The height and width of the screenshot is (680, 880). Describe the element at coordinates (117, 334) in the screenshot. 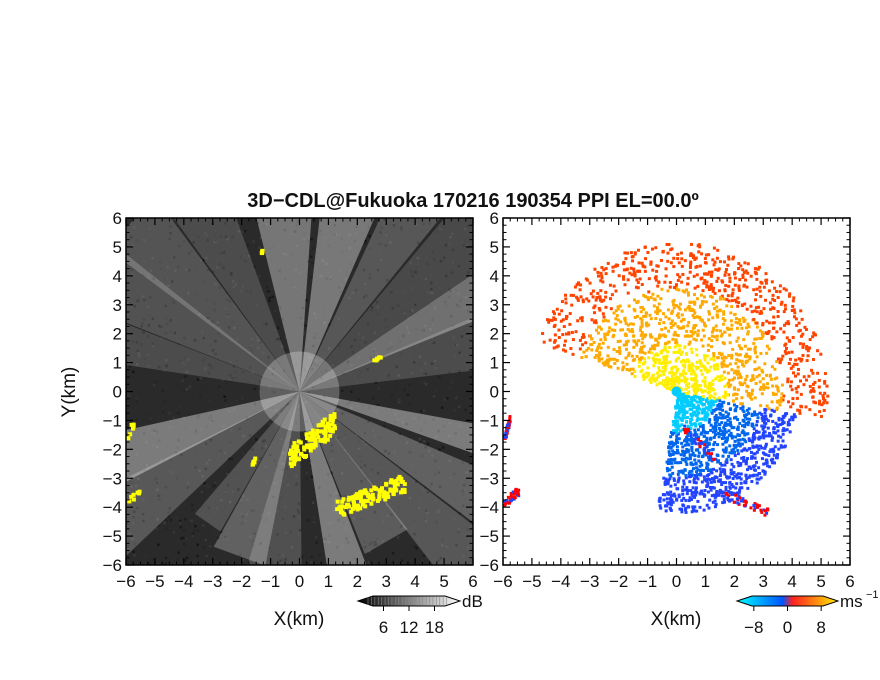

I see `y-tick-label: 2` at that location.